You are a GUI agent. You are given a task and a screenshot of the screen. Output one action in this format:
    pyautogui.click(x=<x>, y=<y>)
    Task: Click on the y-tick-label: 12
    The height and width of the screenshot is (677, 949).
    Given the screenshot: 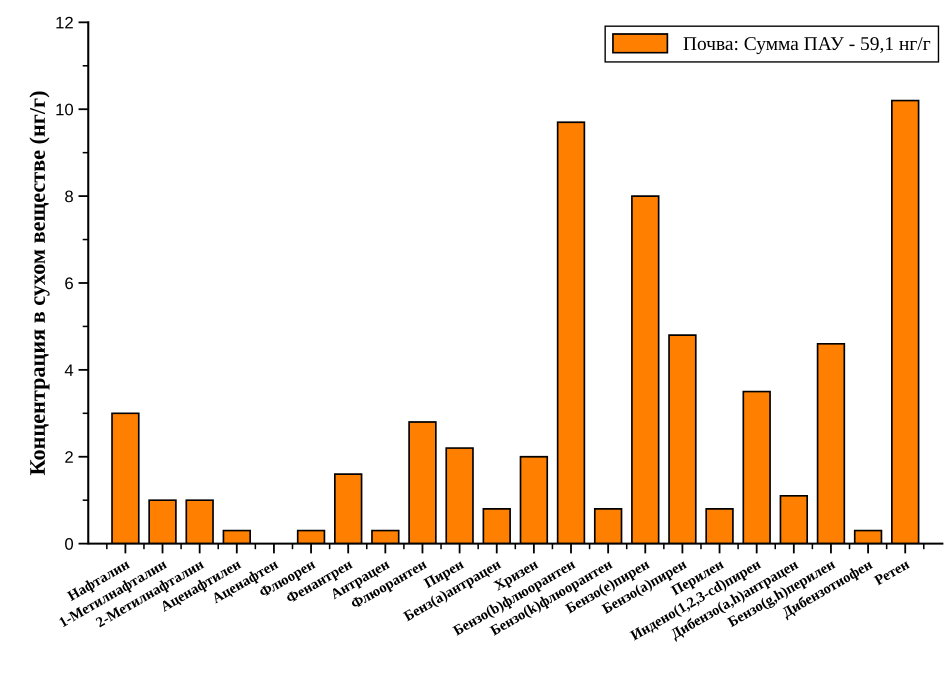 What is the action you would take?
    pyautogui.click(x=64, y=22)
    